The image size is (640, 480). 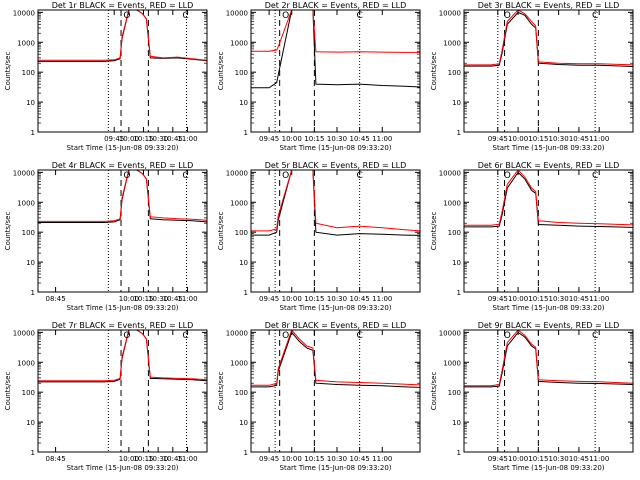 What do you see at coordinates (336, 5) in the screenshot?
I see `panel-title: Det 2r BLACK = Events, RED = LLD` at bounding box center [336, 5].